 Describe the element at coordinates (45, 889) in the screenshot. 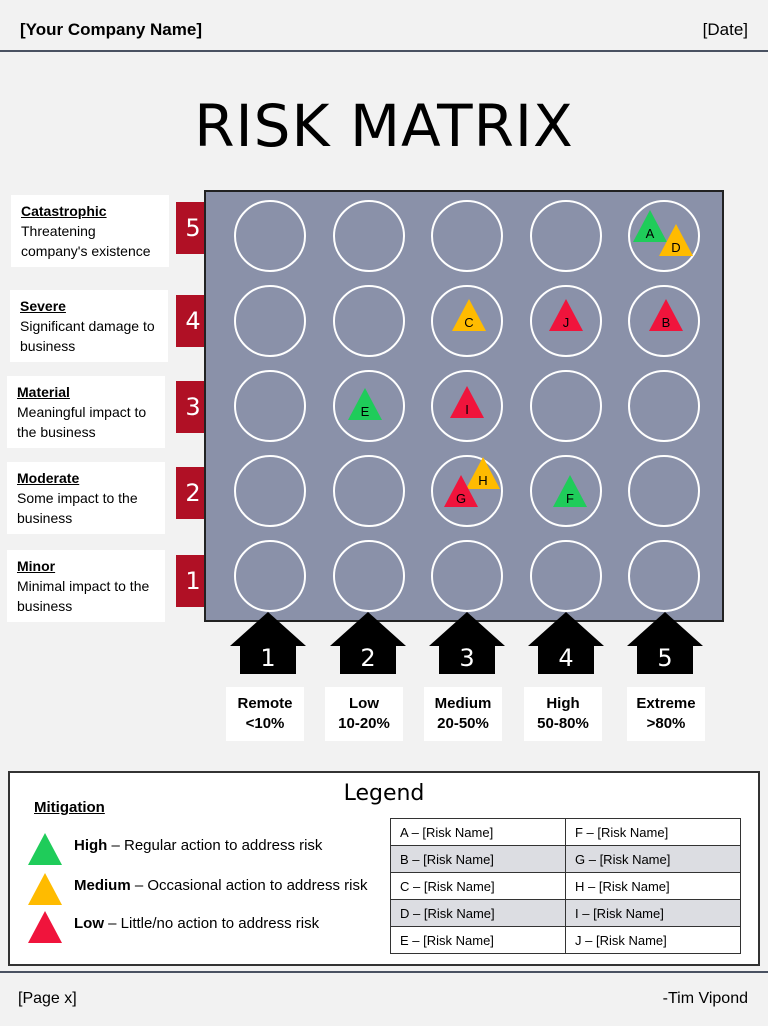

I see `mitigation-medium-icon` at that location.